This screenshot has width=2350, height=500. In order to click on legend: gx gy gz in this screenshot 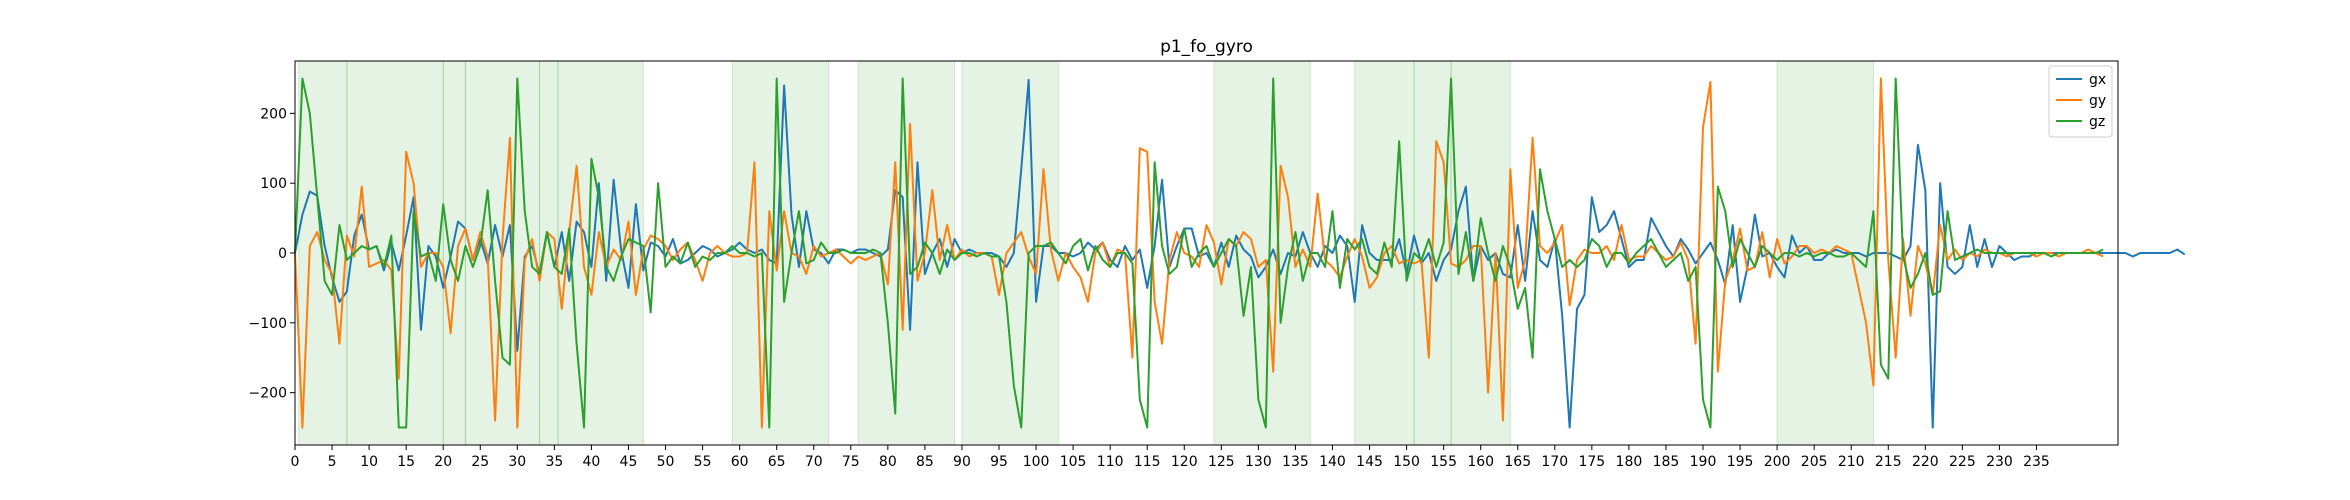, I will do `click(2080, 101)`.